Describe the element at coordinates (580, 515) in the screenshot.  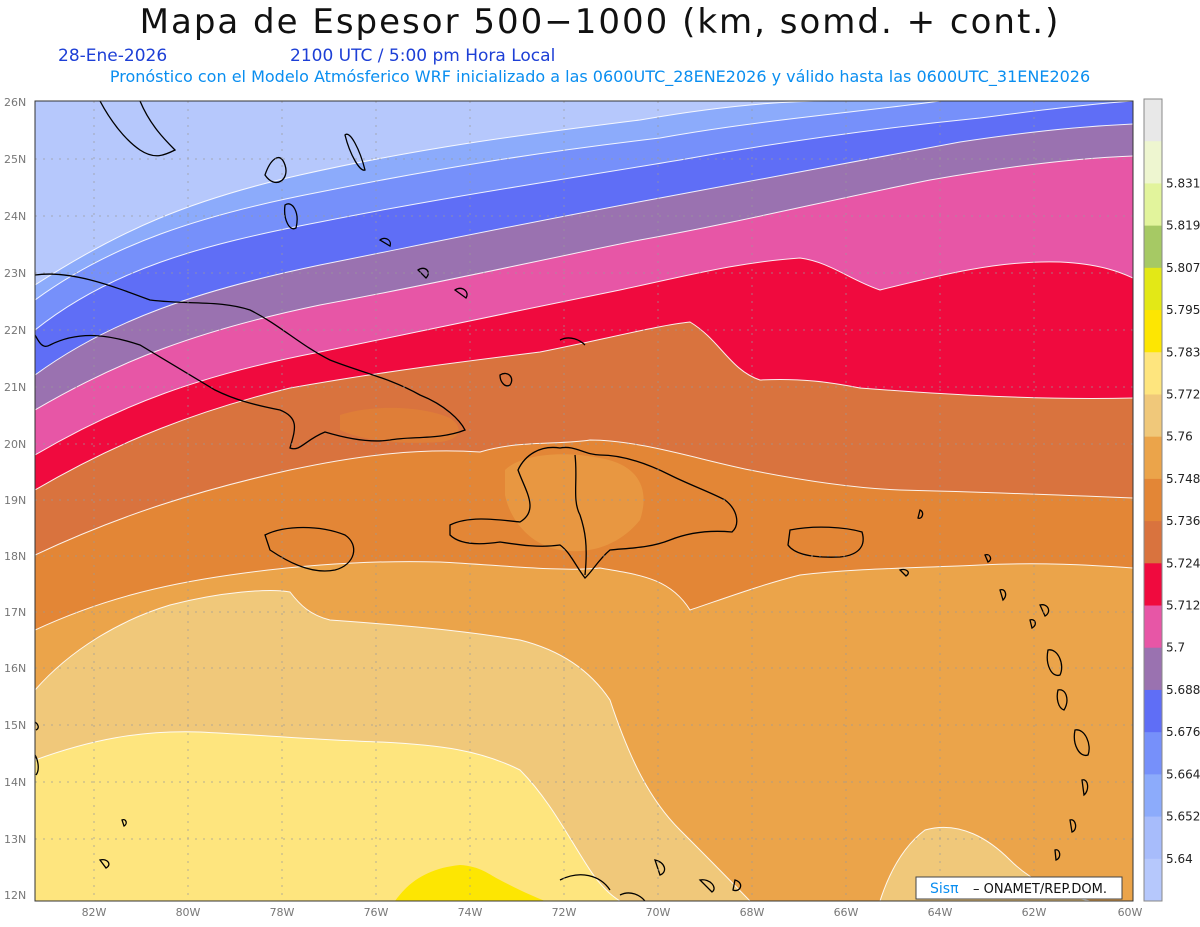
I see `hispaniola-border` at that location.